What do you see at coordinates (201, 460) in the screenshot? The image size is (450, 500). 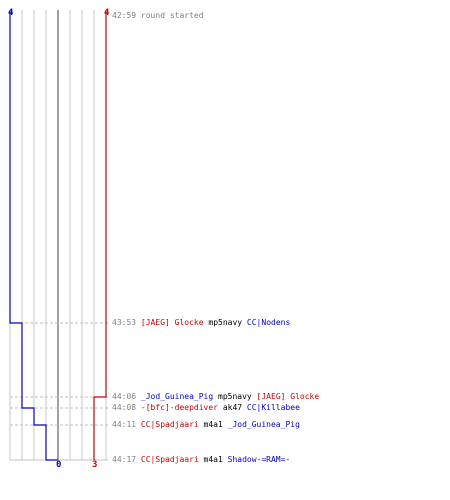 I see `event-row-kill: 44:17 CC|Spadjaari m4a1 Shadow-=RAM=-` at bounding box center [201, 460].